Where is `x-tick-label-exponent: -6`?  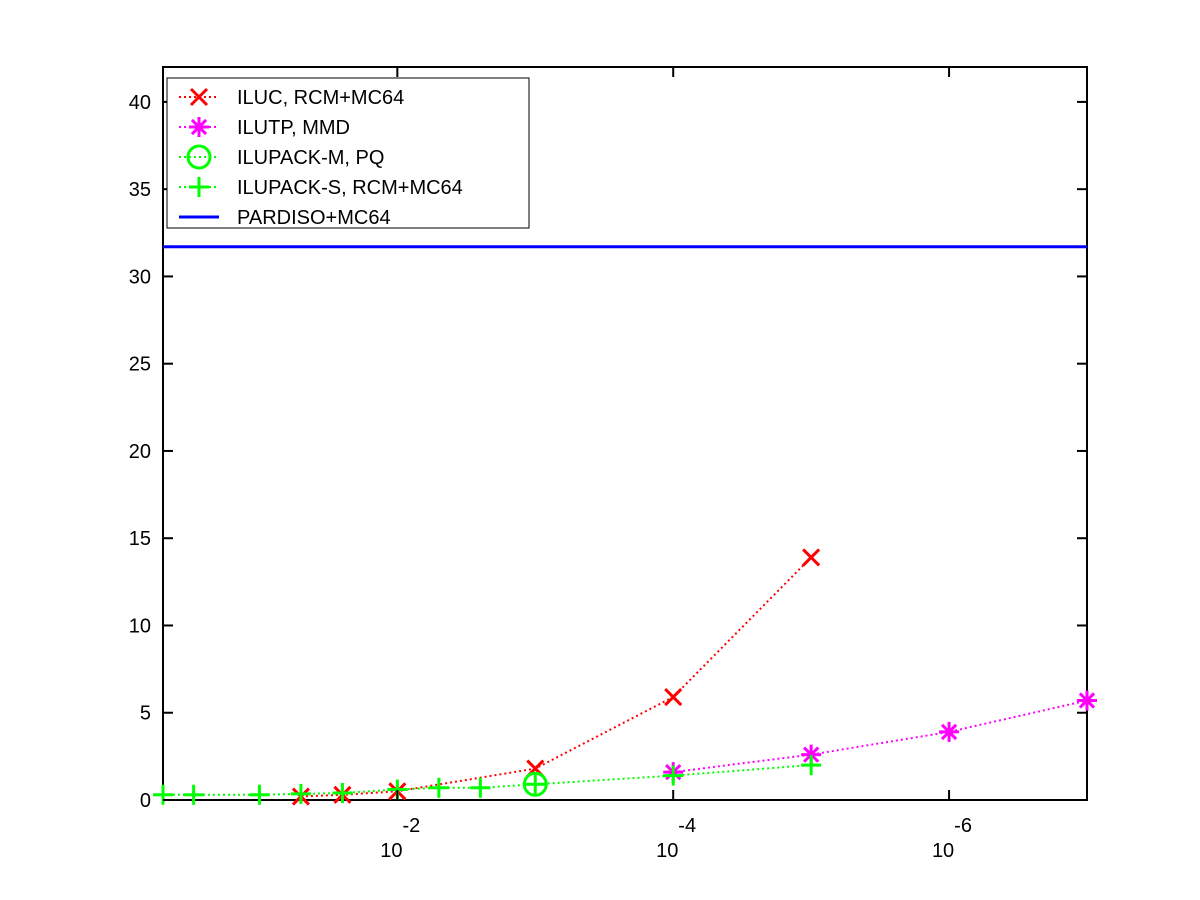
x-tick-label-exponent: -6 is located at coordinates (963, 826).